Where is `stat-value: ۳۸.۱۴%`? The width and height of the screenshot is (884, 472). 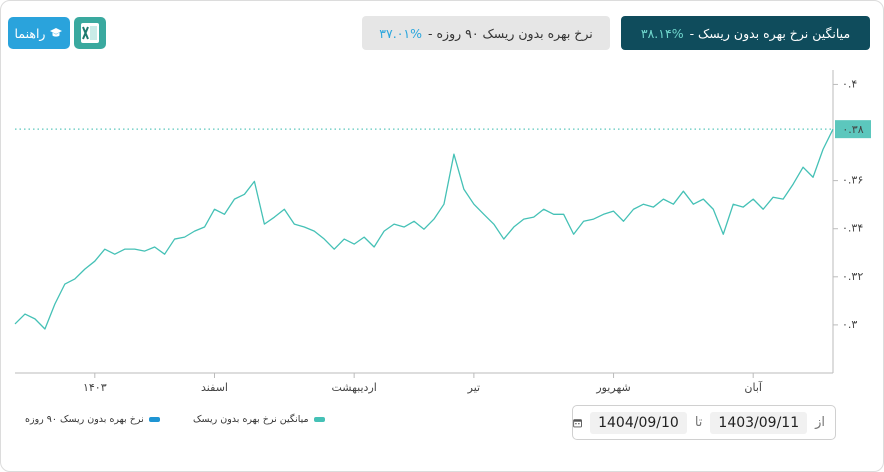 stat-value: ۳۸.۱۴% is located at coordinates (662, 33).